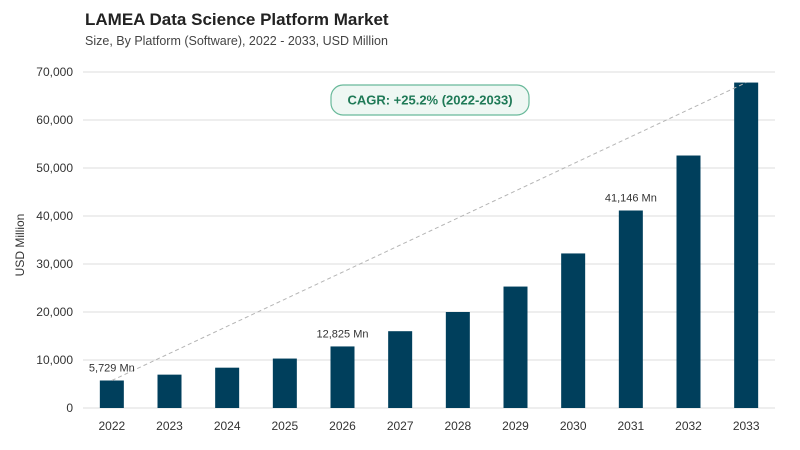 The width and height of the screenshot is (800, 450). Describe the element at coordinates (284, 383) in the screenshot. I see `bar-2025` at that location.